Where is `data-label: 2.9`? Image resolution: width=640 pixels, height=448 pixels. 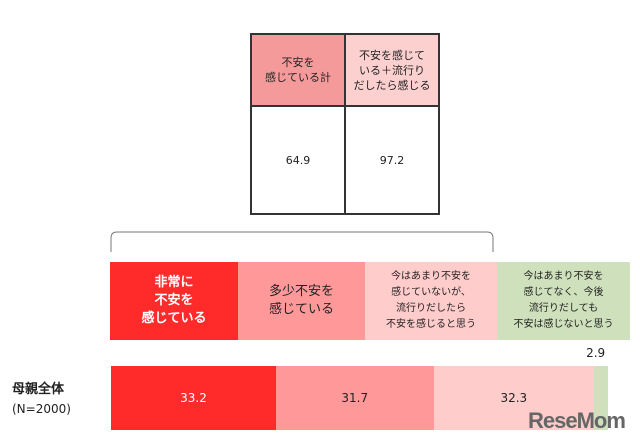
data-label: 2.9 is located at coordinates (596, 353).